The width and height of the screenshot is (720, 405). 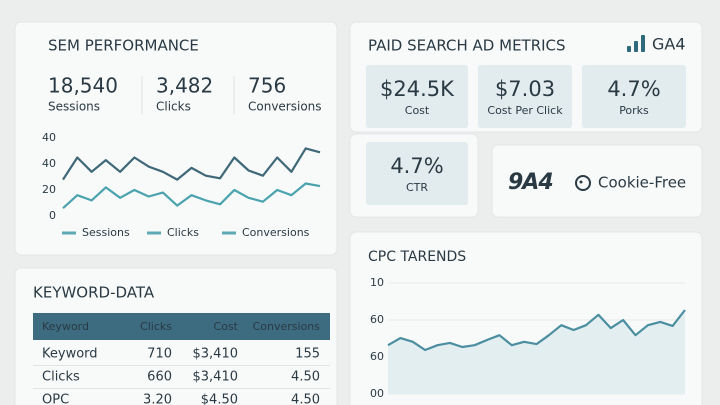 What do you see at coordinates (287, 326) in the screenshot?
I see `table-header-cell: Conversions` at bounding box center [287, 326].